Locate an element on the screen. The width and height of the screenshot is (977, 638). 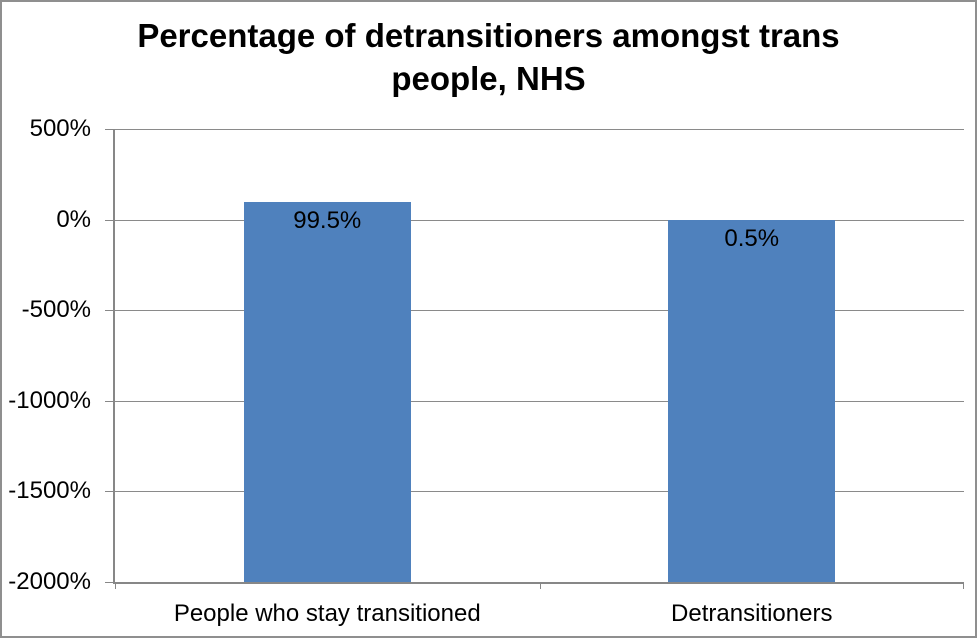
bar-detransitioners: 0.5% is located at coordinates (752, 400).